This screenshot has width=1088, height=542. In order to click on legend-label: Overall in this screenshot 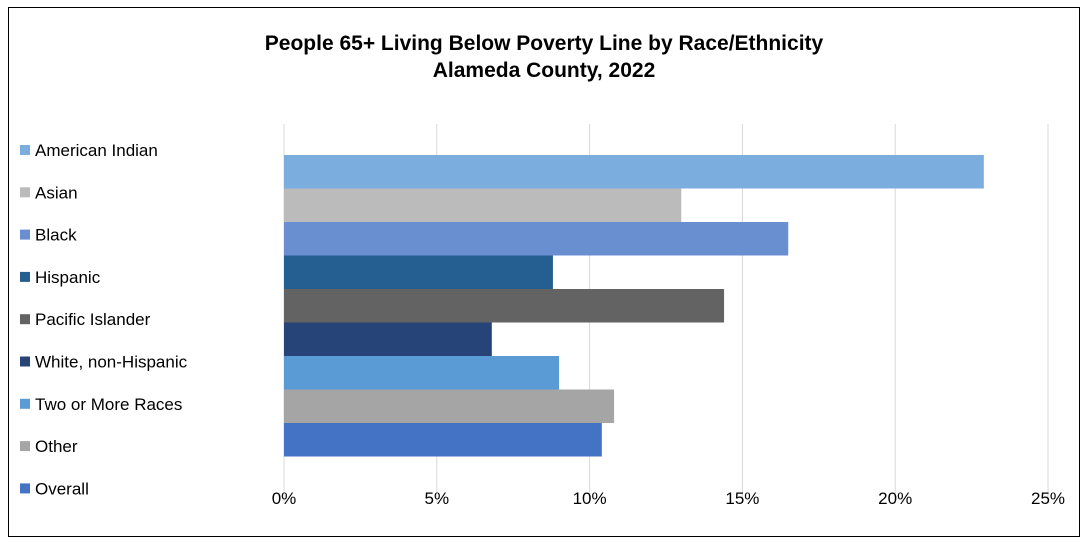, I will do `click(62, 488)`.